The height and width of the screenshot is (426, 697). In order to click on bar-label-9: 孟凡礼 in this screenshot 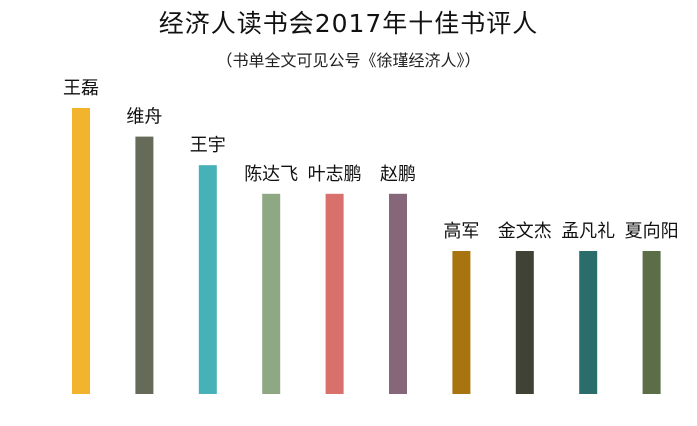, I will do `click(588, 231)`.